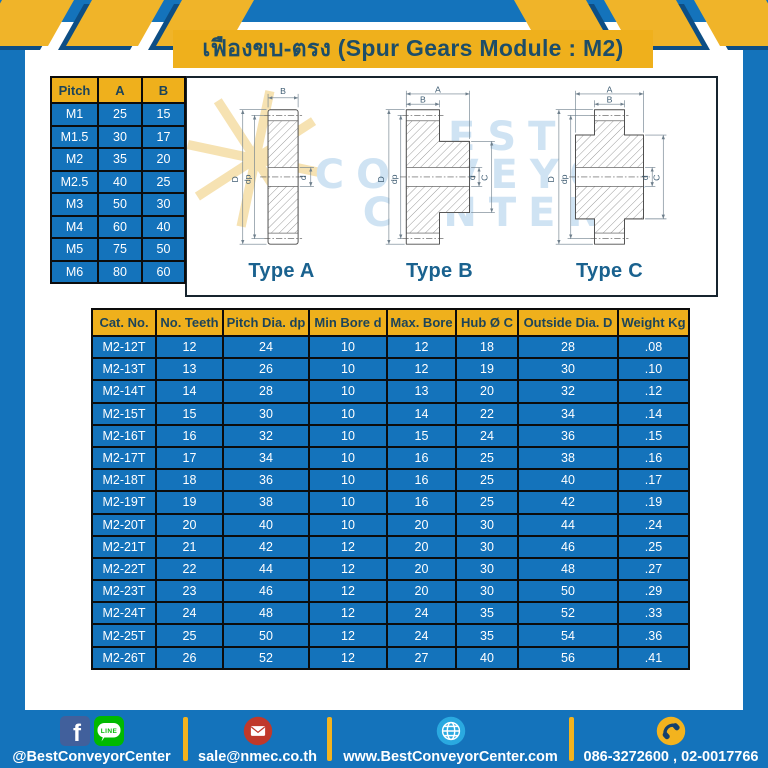  Describe the element at coordinates (568, 391) in the screenshot. I see `table-cell: 32` at that location.